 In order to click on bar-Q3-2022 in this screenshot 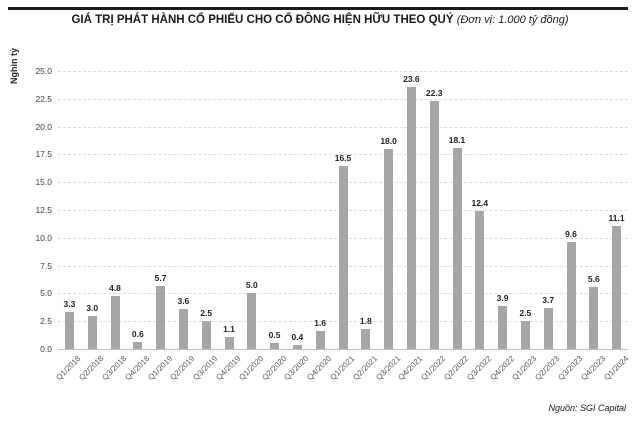, I will do `click(480, 280)`.